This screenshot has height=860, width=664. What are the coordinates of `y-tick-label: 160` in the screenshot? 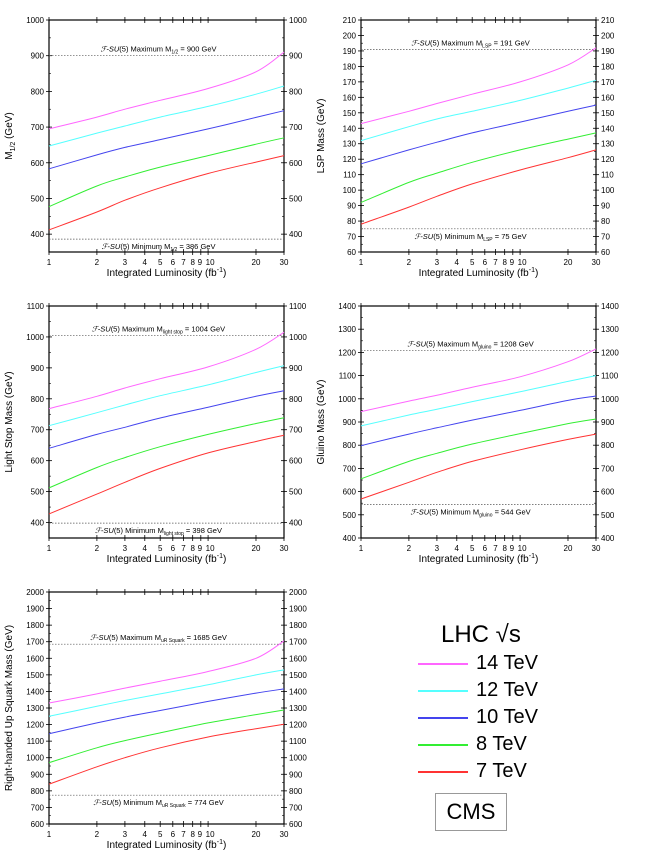 It's located at (350, 97).